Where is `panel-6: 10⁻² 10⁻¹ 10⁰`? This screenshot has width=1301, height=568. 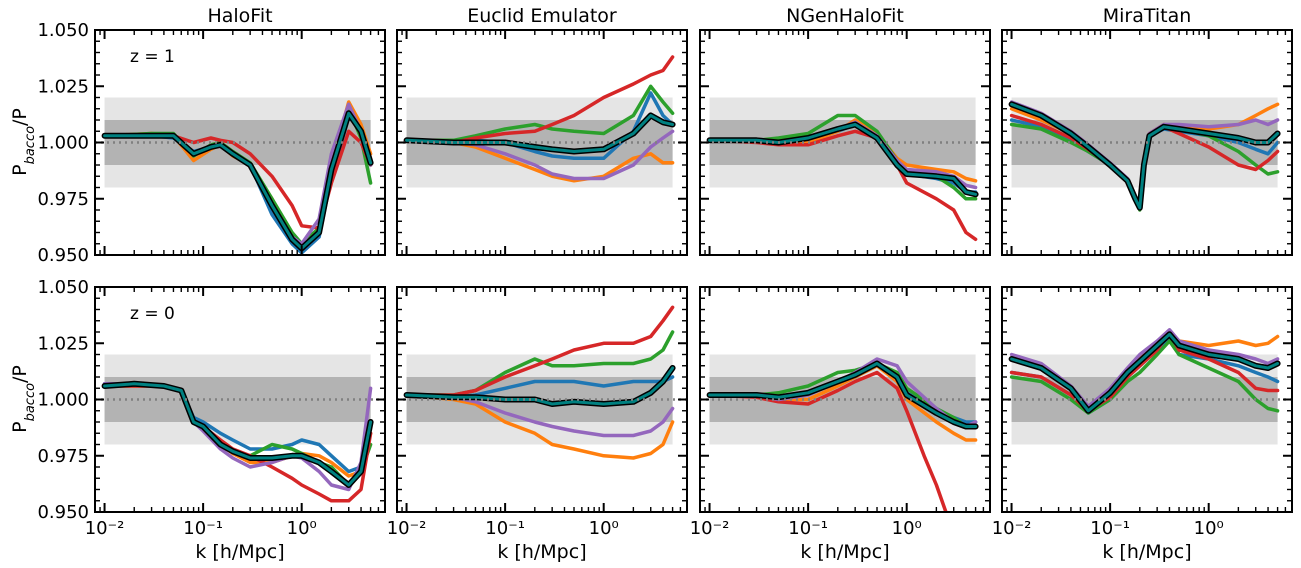 panel-6: 10⁻² 10⁻¹ 10⁰ is located at coordinates (537, 412).